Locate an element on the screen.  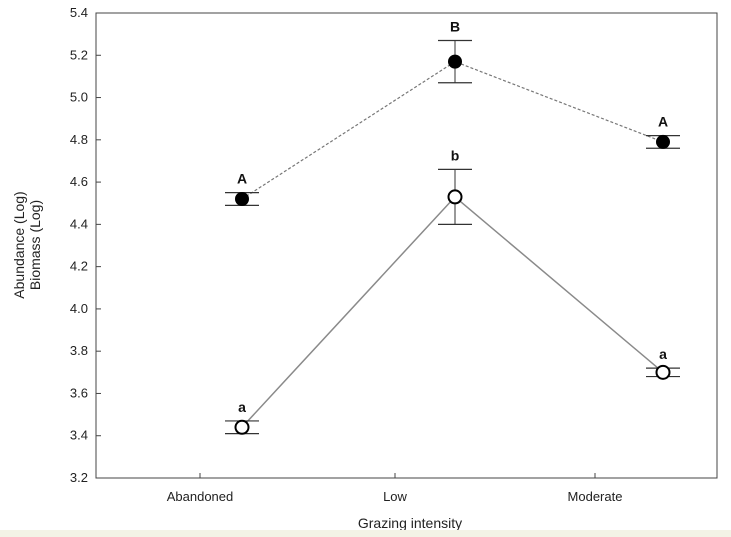
y-tick-label: 4.2 is located at coordinates (79, 266).